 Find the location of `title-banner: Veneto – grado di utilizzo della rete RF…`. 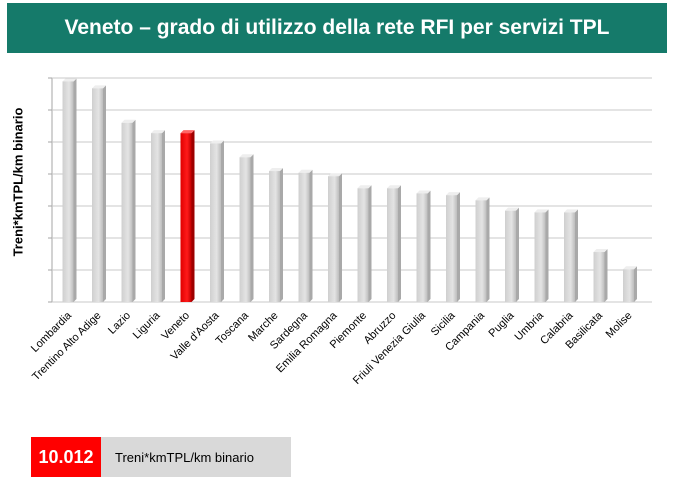

title-banner: Veneto – grado di utilizzo della rete RF… is located at coordinates (337, 28).